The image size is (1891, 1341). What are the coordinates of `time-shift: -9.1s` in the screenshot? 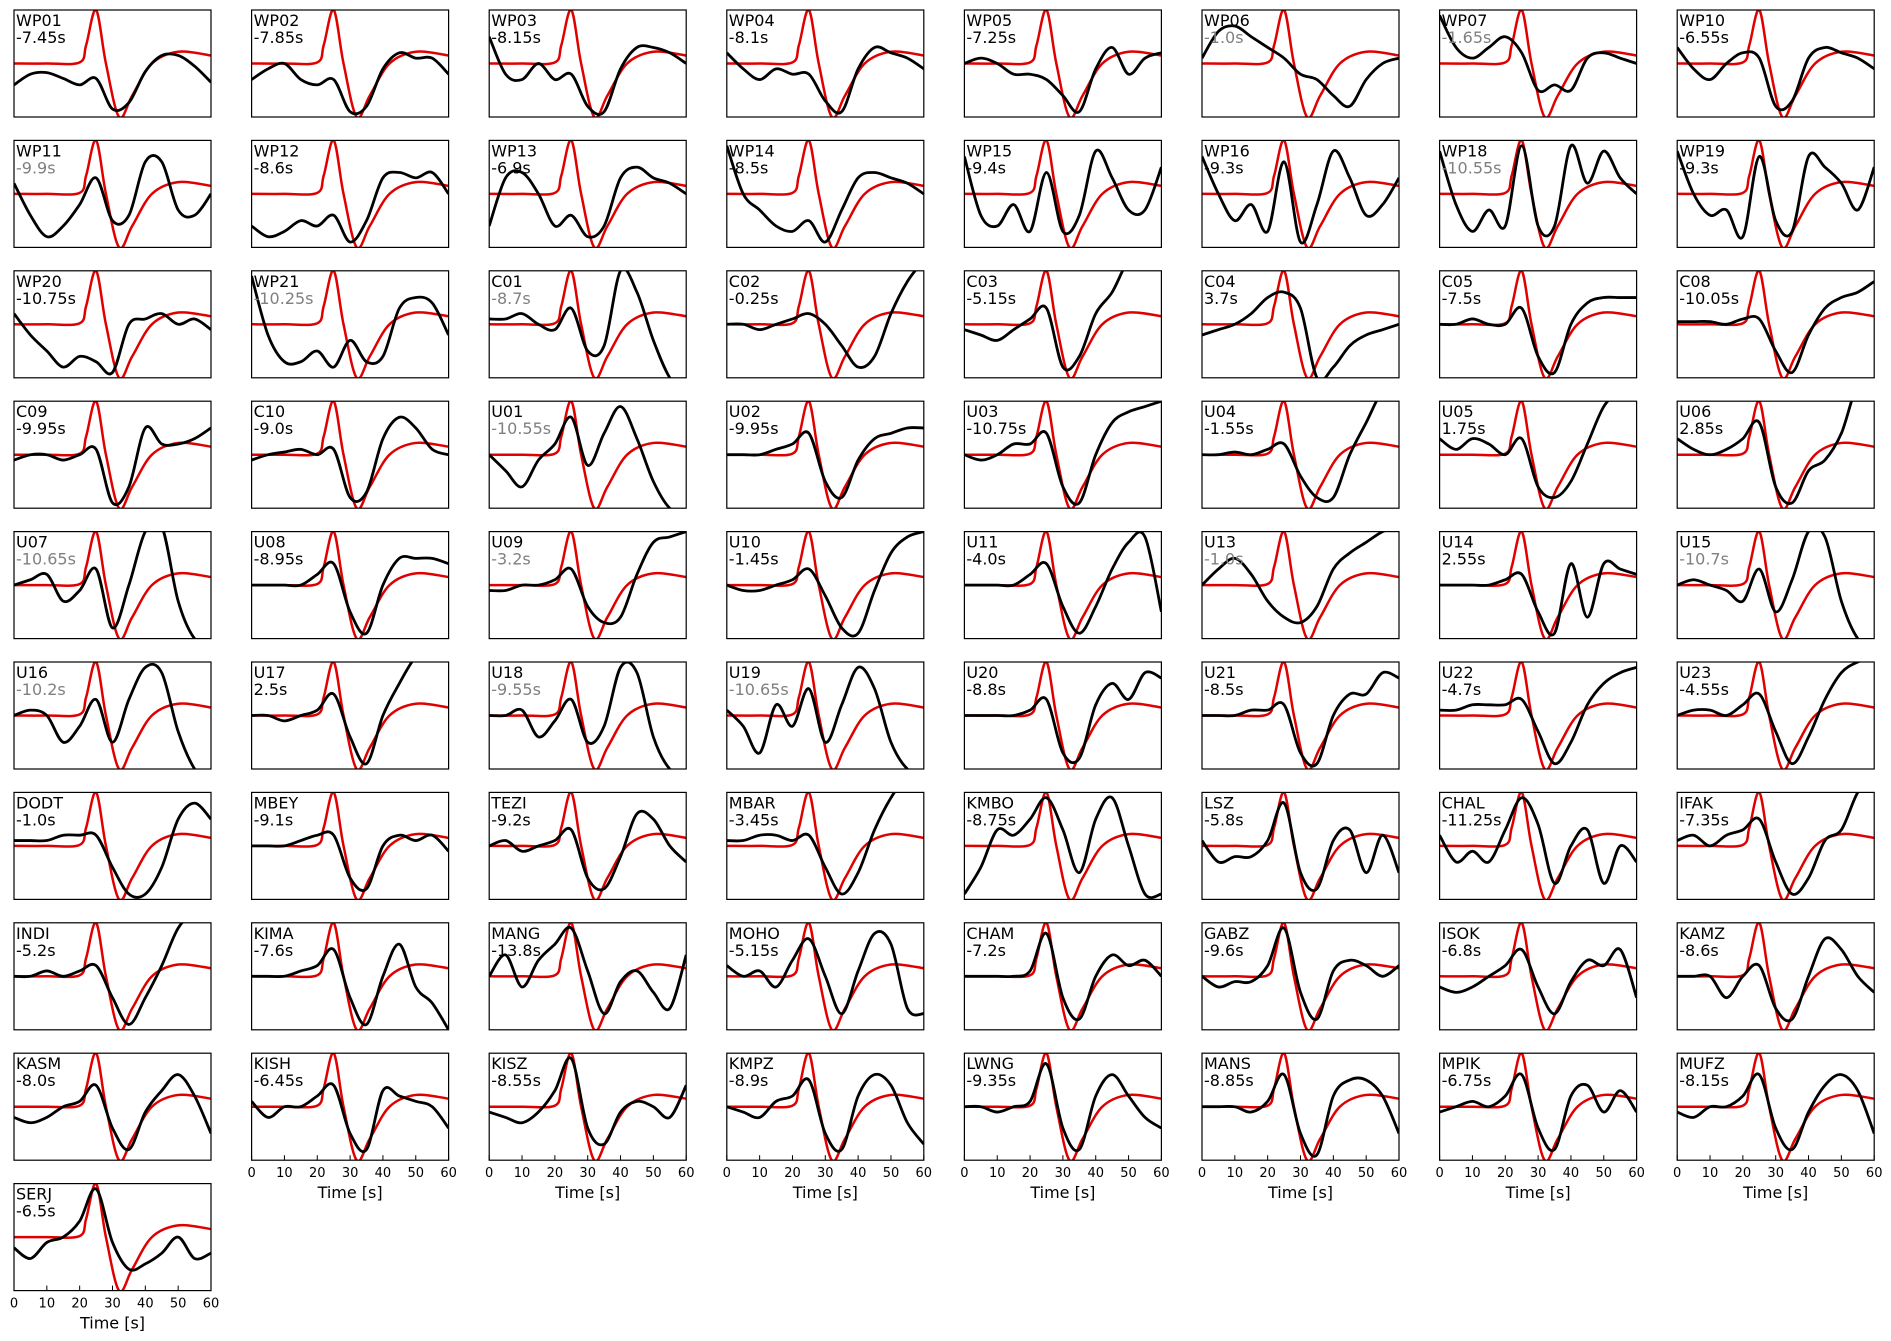 It's located at (274, 819).